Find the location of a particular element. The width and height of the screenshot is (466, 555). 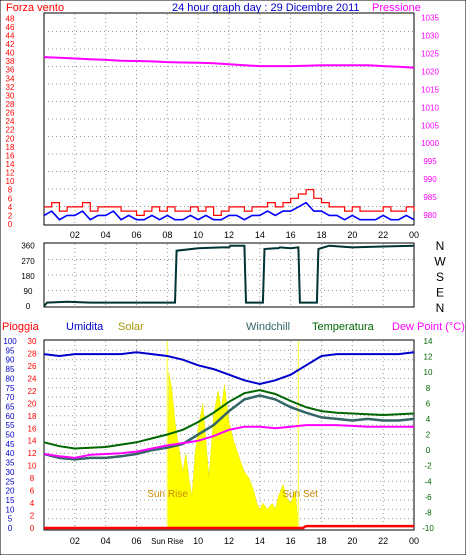

legend-dewpoint: Dew Point (°C) is located at coordinates (428, 327).